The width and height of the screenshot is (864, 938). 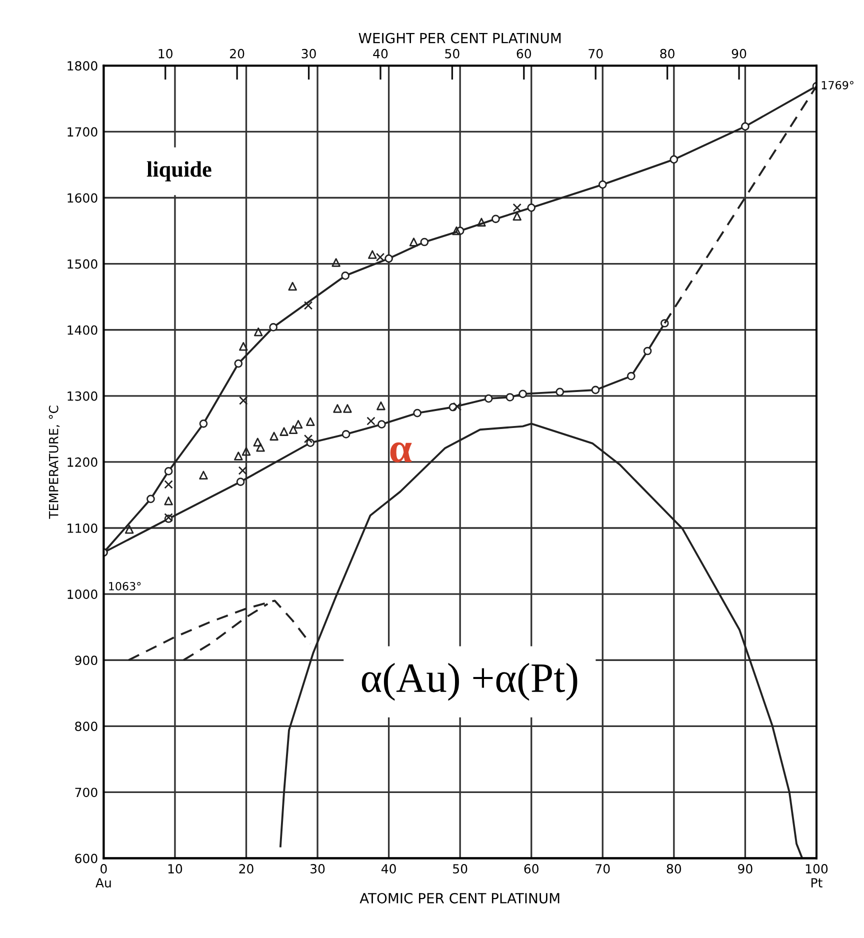 I want to click on x-tick-label: 10, so click(x=175, y=869).